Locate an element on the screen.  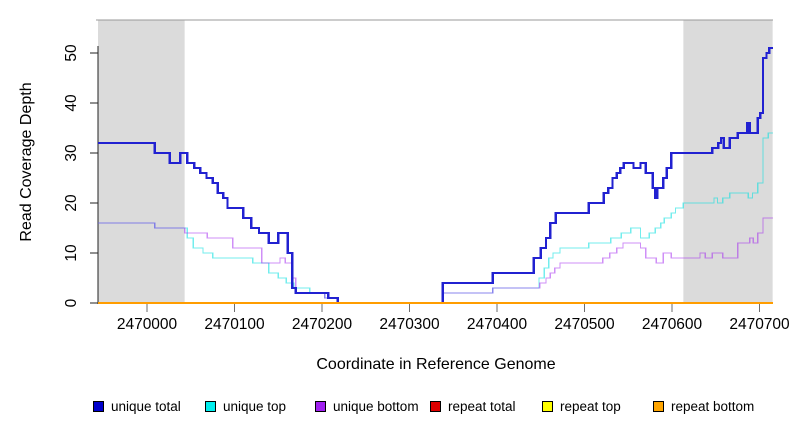
legend-label: unique total is located at coordinates (146, 406).